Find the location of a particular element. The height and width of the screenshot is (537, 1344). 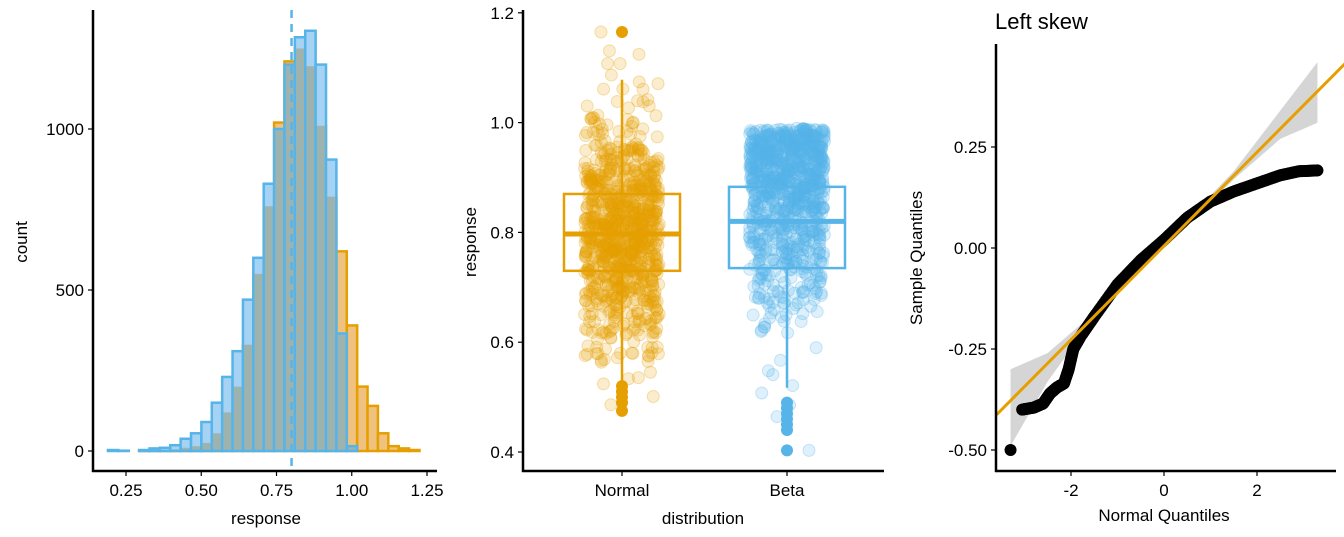

y-tick-label: 0.4 is located at coordinates (502, 452).